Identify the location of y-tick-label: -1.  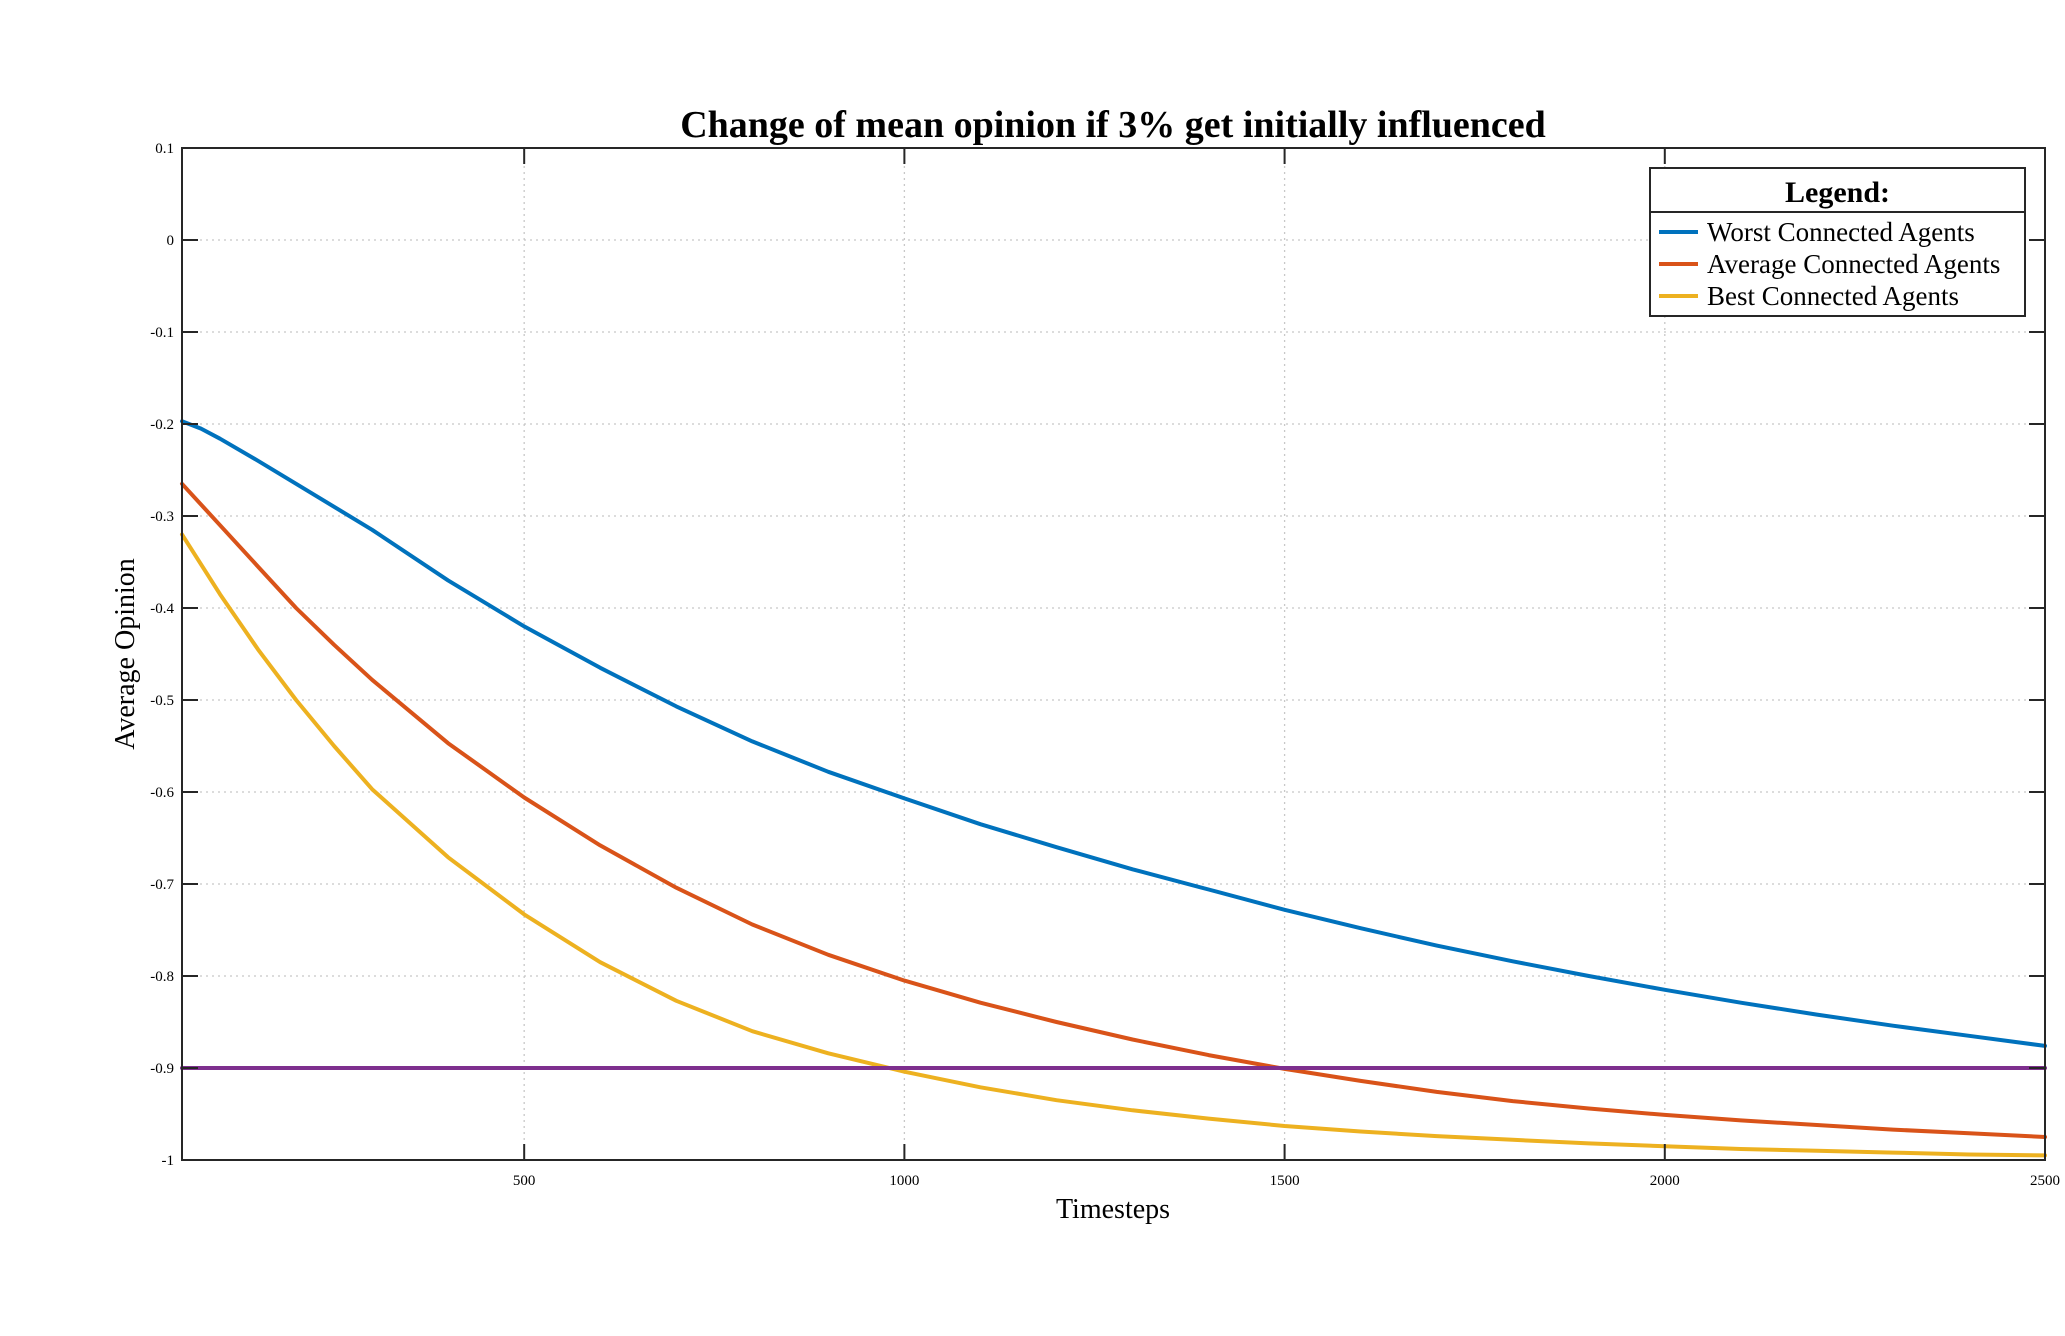
(168, 1161).